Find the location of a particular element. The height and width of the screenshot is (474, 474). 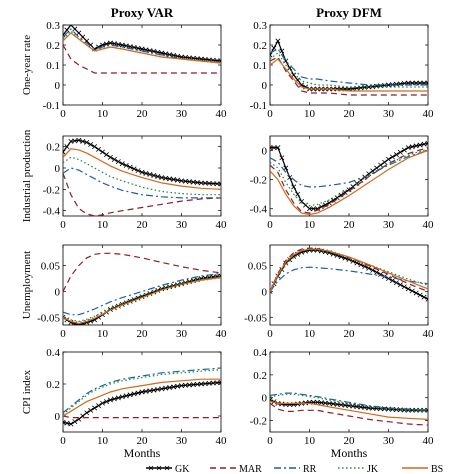

legend-item-mar: MAR is located at coordinates (236, 469).